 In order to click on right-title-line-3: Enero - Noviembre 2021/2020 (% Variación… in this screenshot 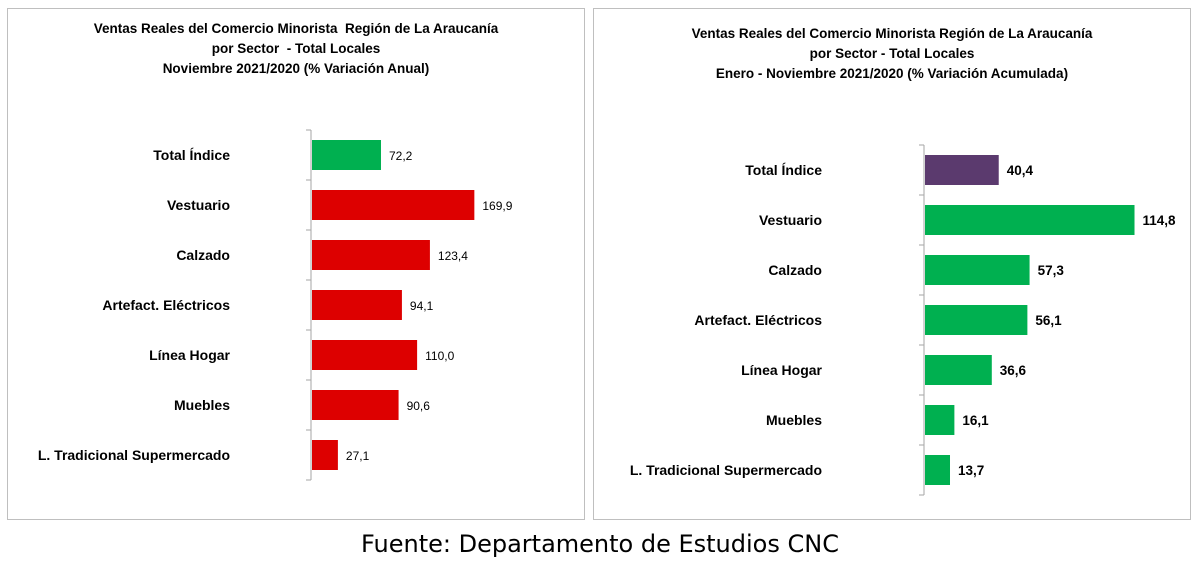, I will do `click(892, 73)`.